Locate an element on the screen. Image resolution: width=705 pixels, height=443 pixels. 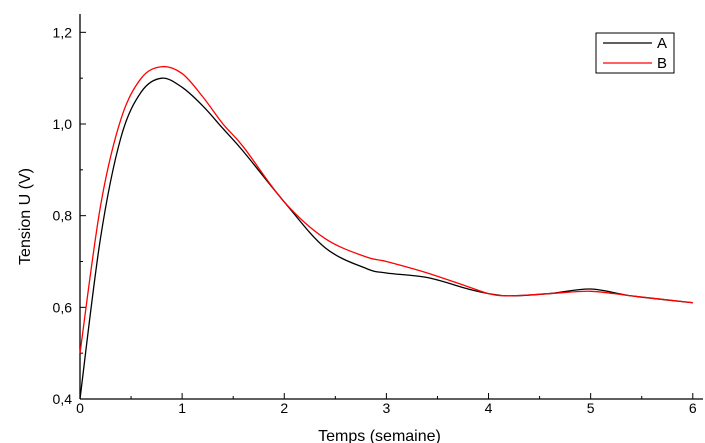
legend-box is located at coordinates (635, 53).